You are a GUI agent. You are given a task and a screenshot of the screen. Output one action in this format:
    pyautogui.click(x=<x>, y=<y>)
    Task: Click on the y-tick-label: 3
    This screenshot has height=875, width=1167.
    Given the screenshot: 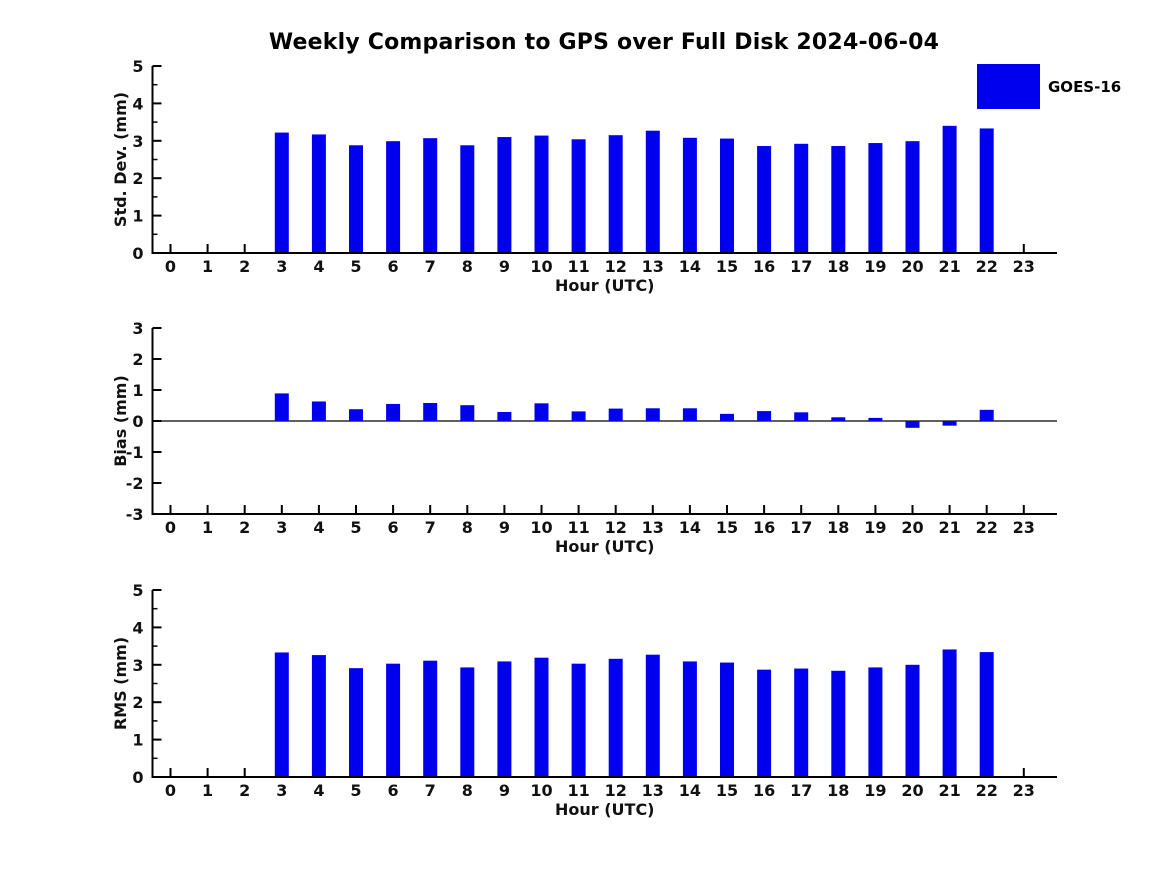 What is the action you would take?
    pyautogui.click(x=137, y=665)
    